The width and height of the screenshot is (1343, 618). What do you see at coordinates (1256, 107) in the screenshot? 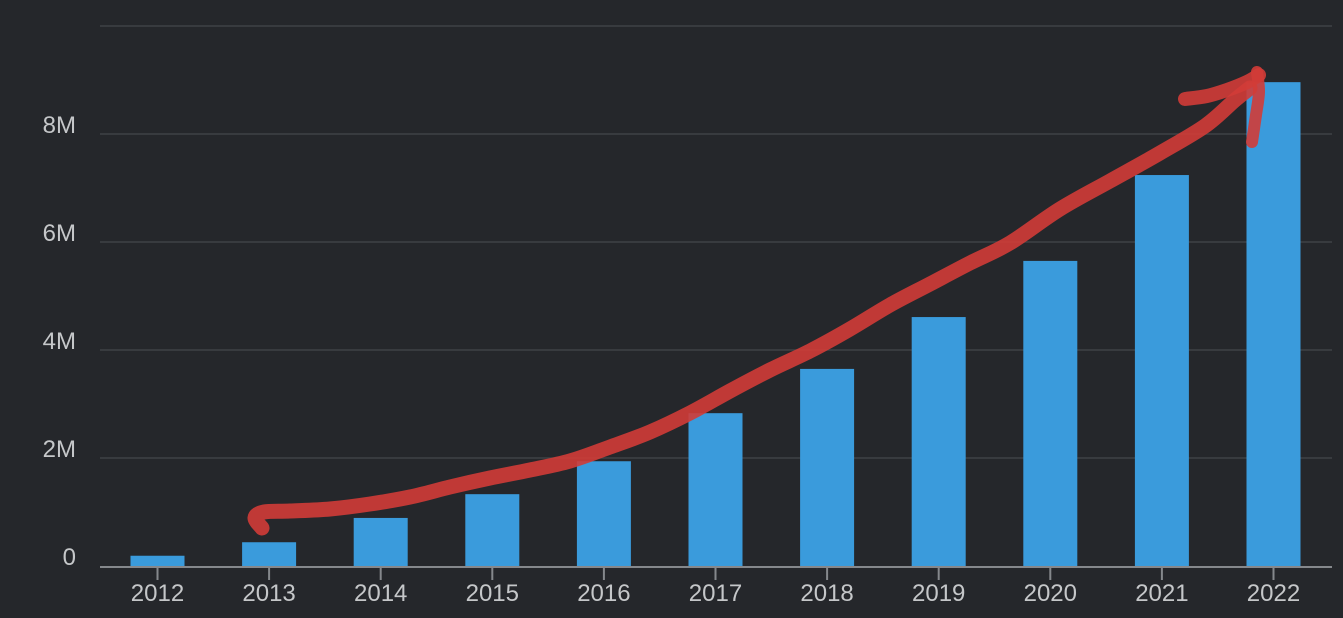
I see `trend-arrow-head-lower-barb` at bounding box center [1256, 107].